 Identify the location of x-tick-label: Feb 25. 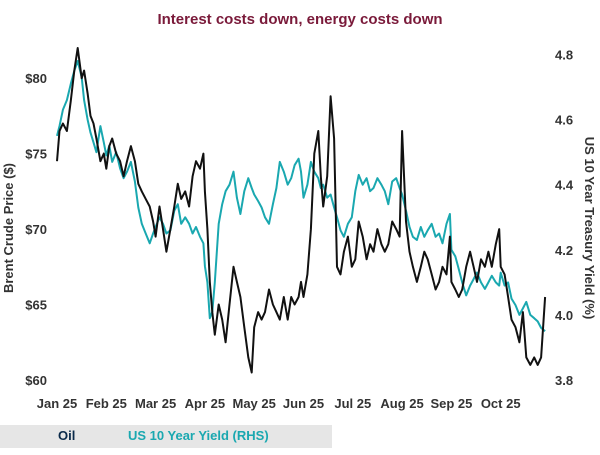
(106, 403).